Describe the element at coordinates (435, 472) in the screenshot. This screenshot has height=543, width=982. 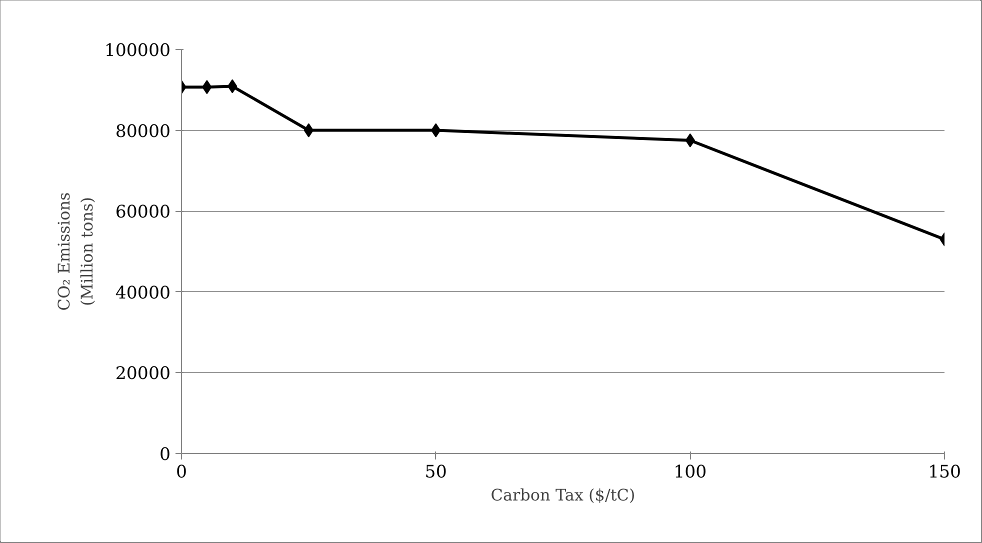
I see `x-tick-label: 50` at that location.